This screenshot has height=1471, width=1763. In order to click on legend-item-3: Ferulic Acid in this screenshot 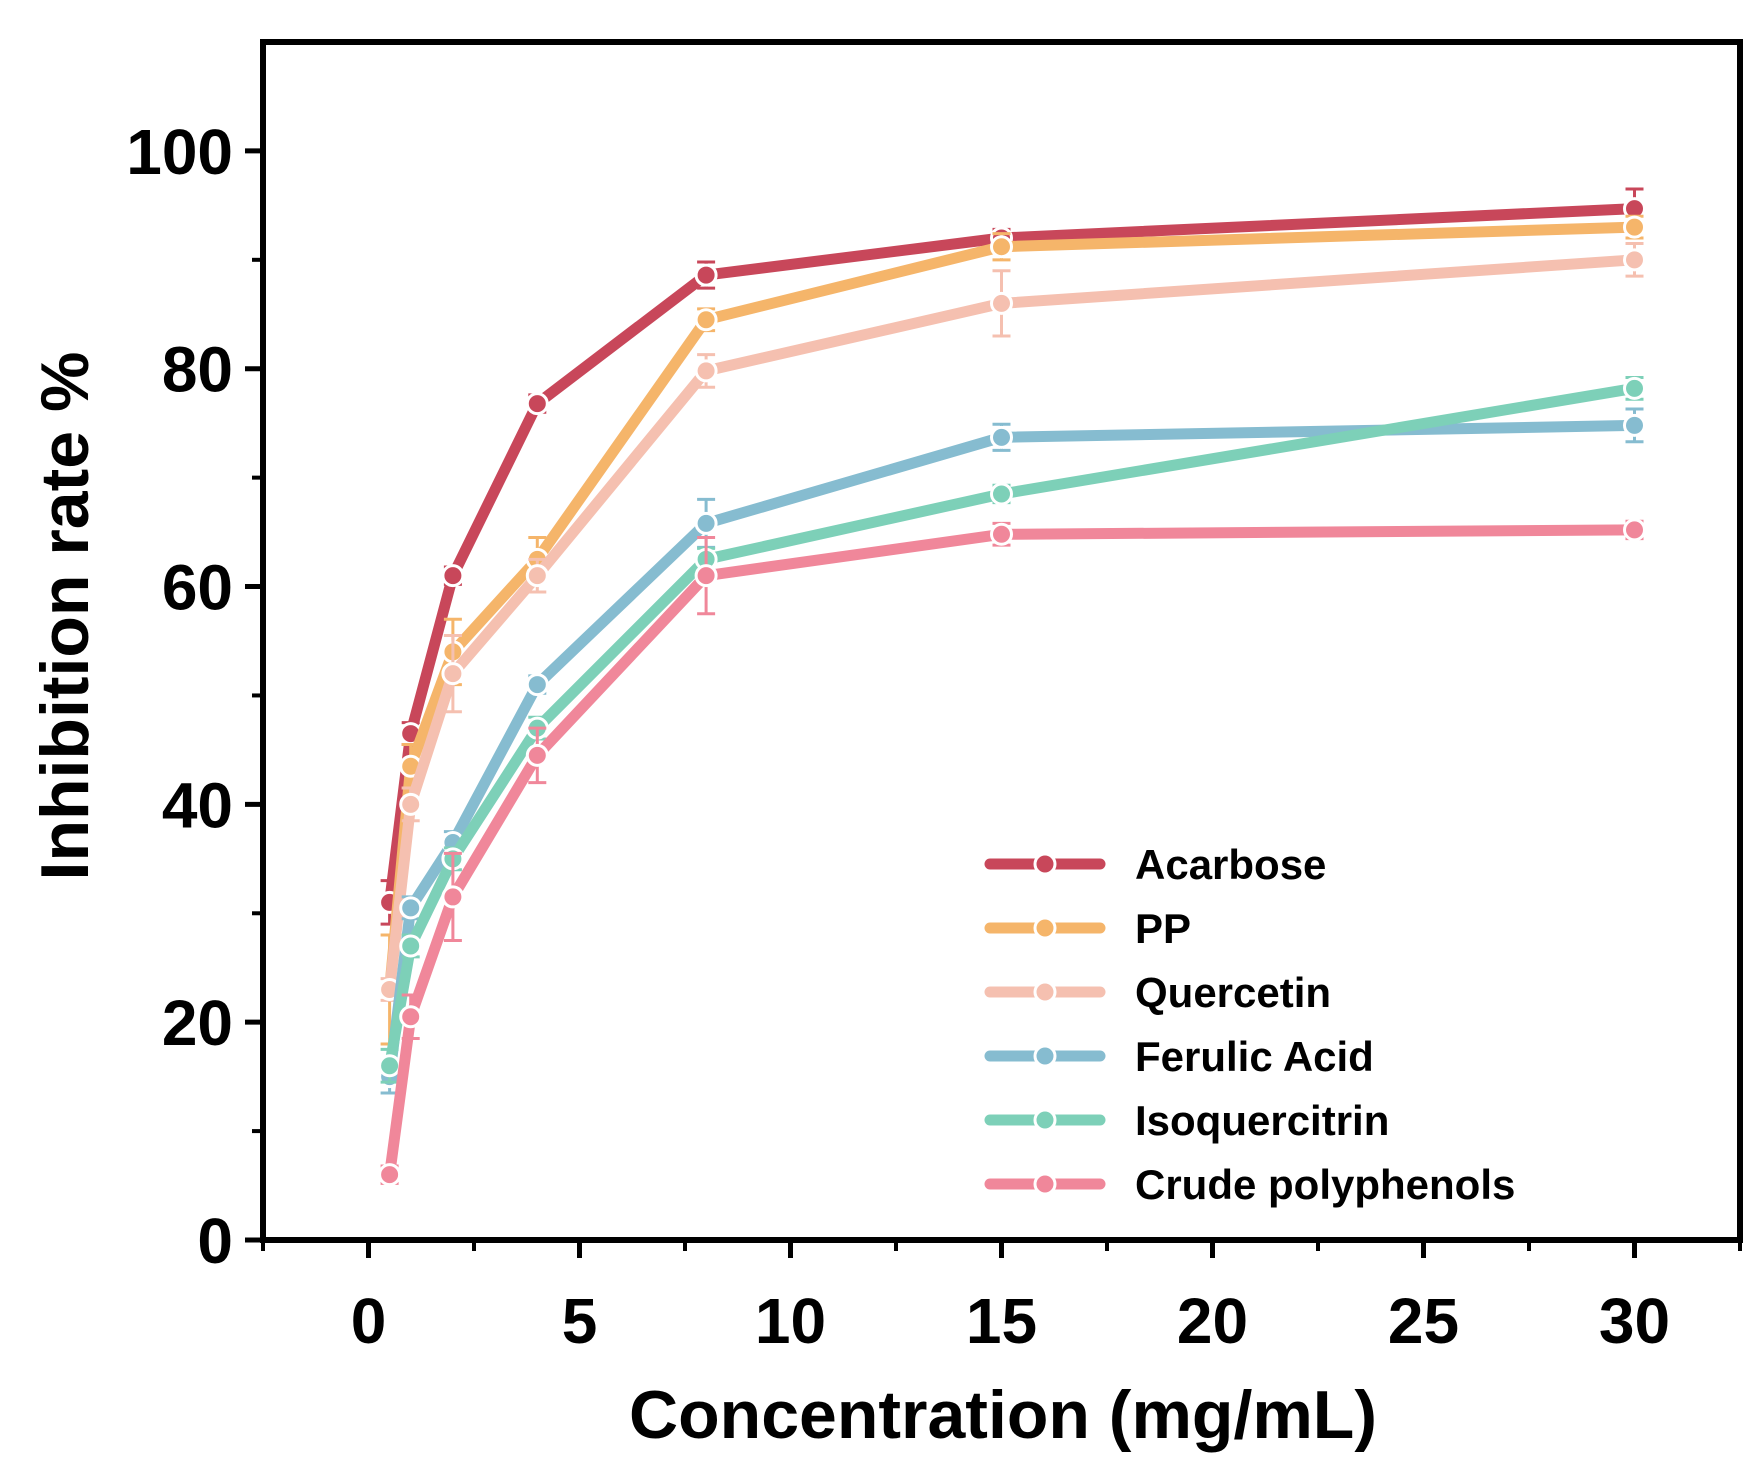, I will do `click(1179, 1056)`.